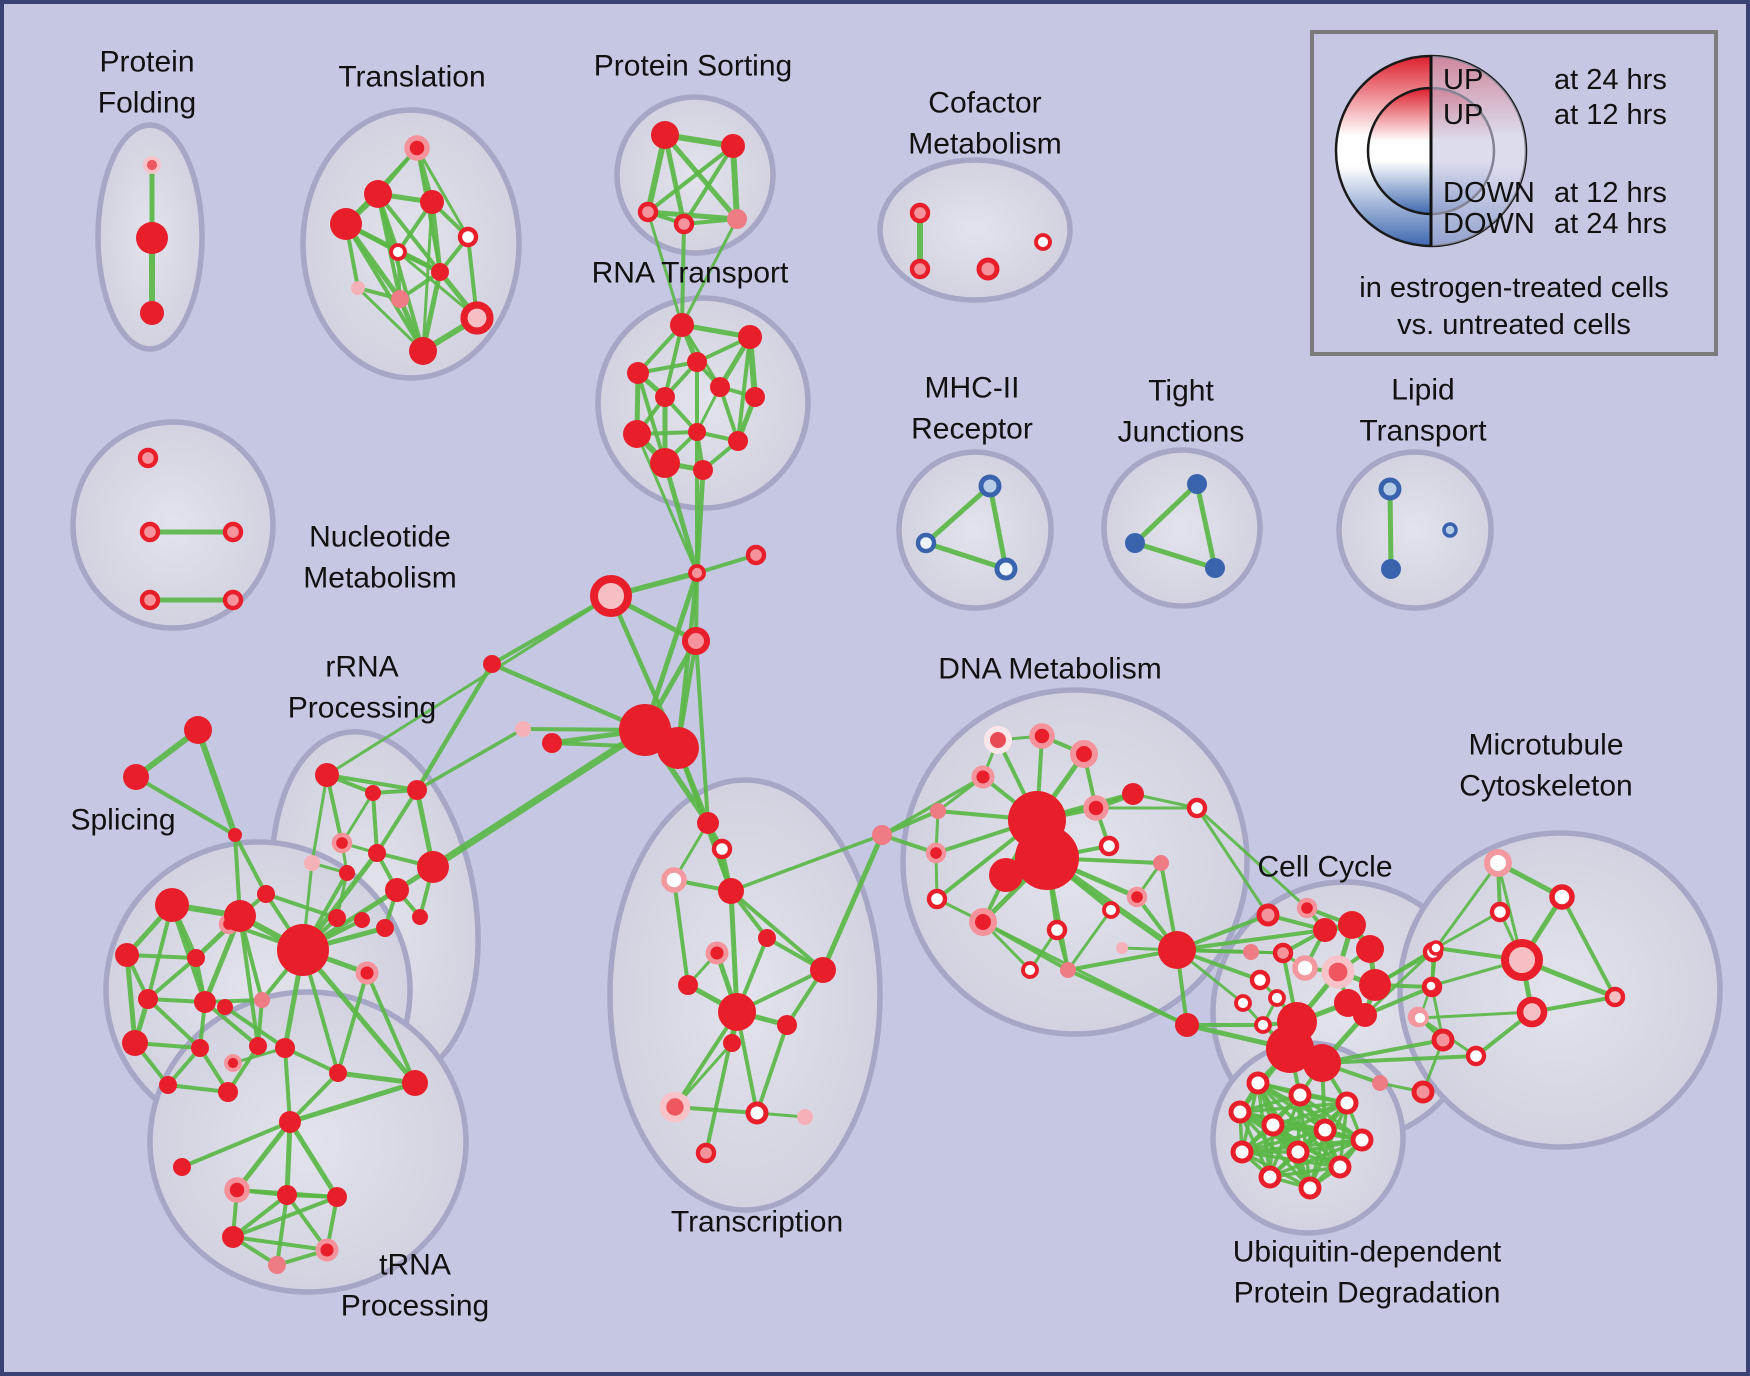 The height and width of the screenshot is (1376, 1750). I want to click on network-node-cm3, so click(988, 269).